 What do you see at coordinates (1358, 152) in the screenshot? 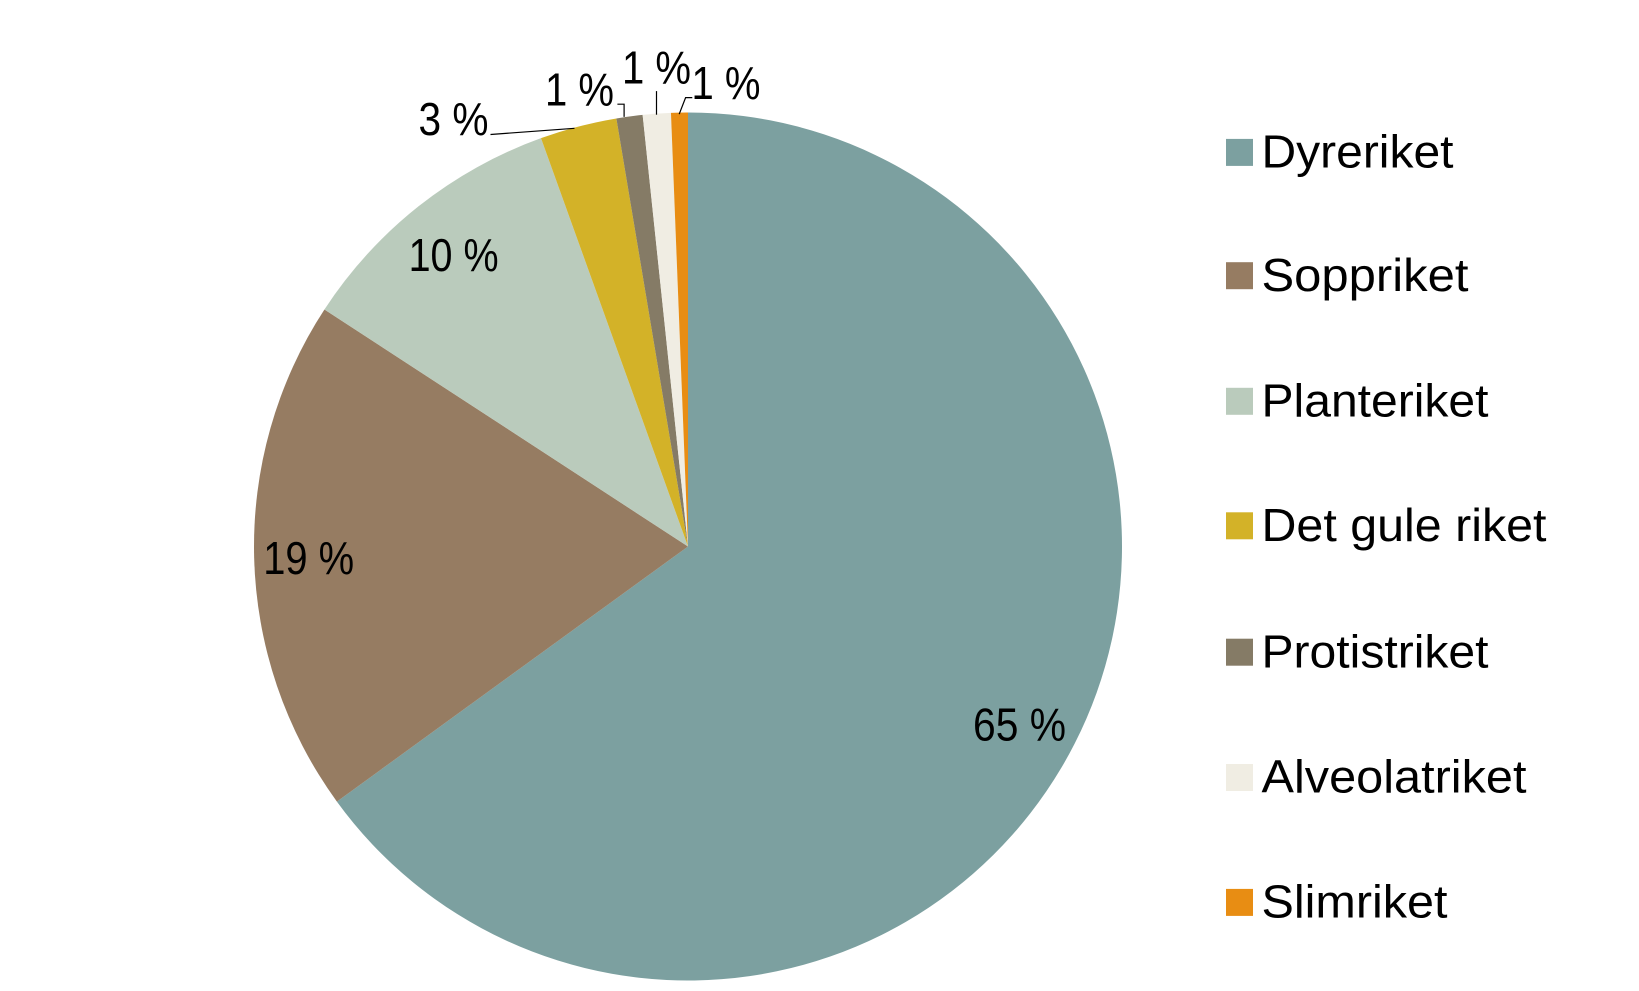
I see `svg-text: Dyreriket` at bounding box center [1358, 152].